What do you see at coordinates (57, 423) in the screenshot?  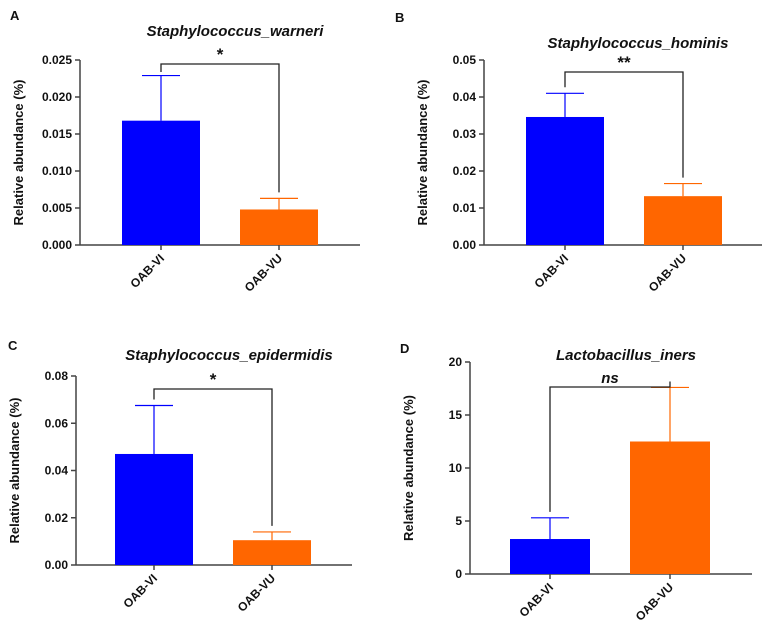 I see `y-tick-label: 0.06` at bounding box center [57, 423].